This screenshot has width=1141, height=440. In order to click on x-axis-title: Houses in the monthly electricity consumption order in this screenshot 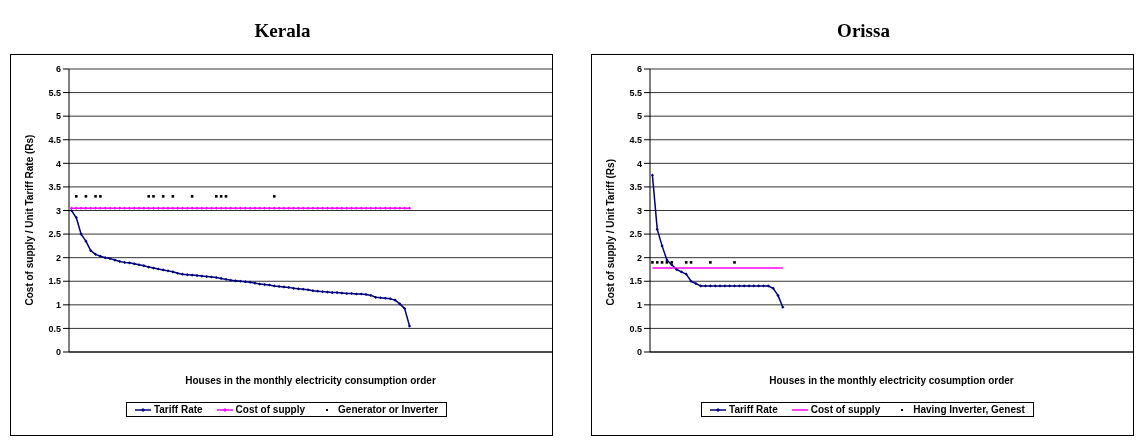, I will do `click(310, 380)`.